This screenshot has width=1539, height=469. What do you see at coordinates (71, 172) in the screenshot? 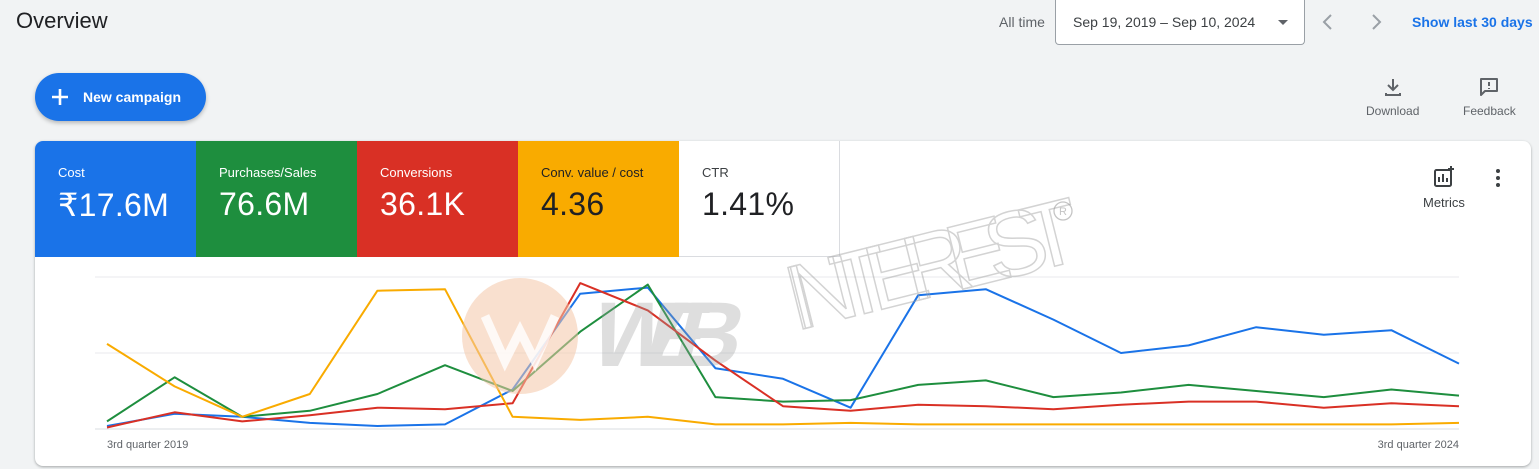
I see `scorecard-label: Cost` at bounding box center [71, 172].